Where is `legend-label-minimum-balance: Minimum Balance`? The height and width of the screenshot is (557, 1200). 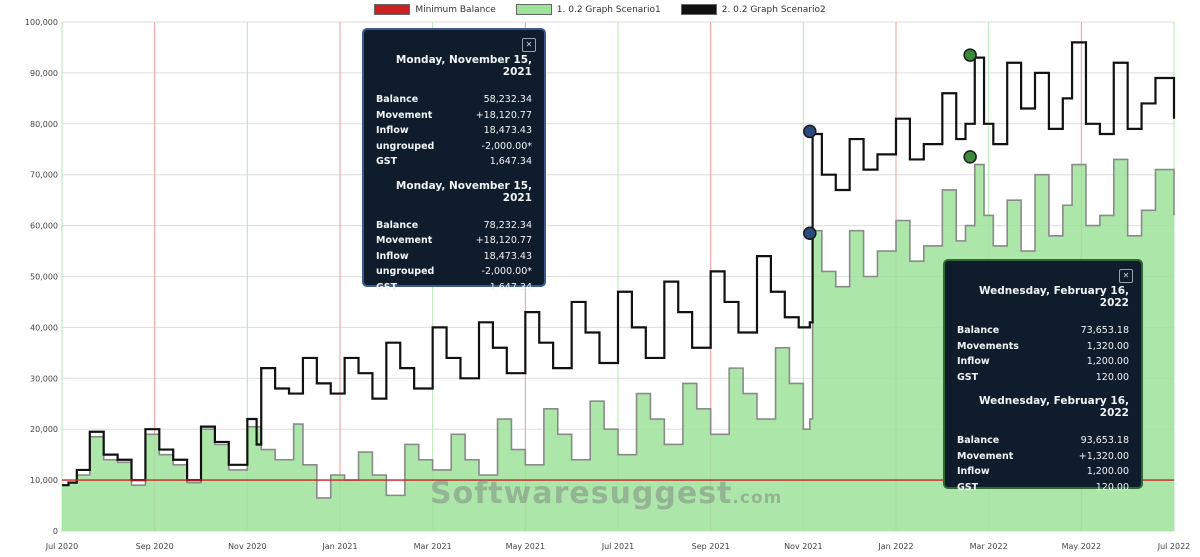 legend-label-minimum-balance: Minimum Balance is located at coordinates (455, 9).